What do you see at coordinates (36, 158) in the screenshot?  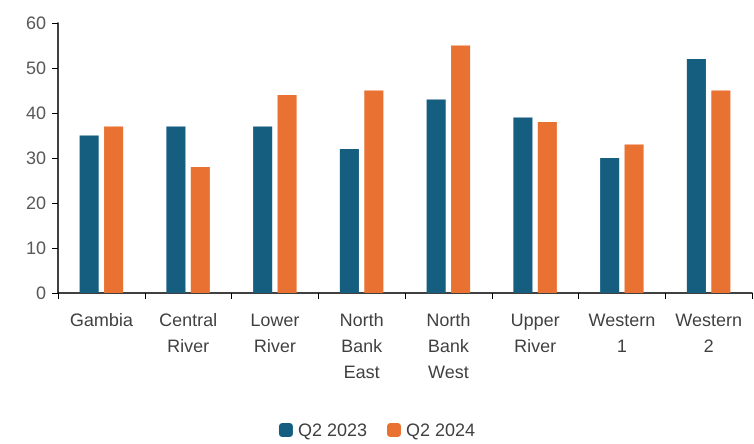 I see `y-tick-label: 30` at bounding box center [36, 158].